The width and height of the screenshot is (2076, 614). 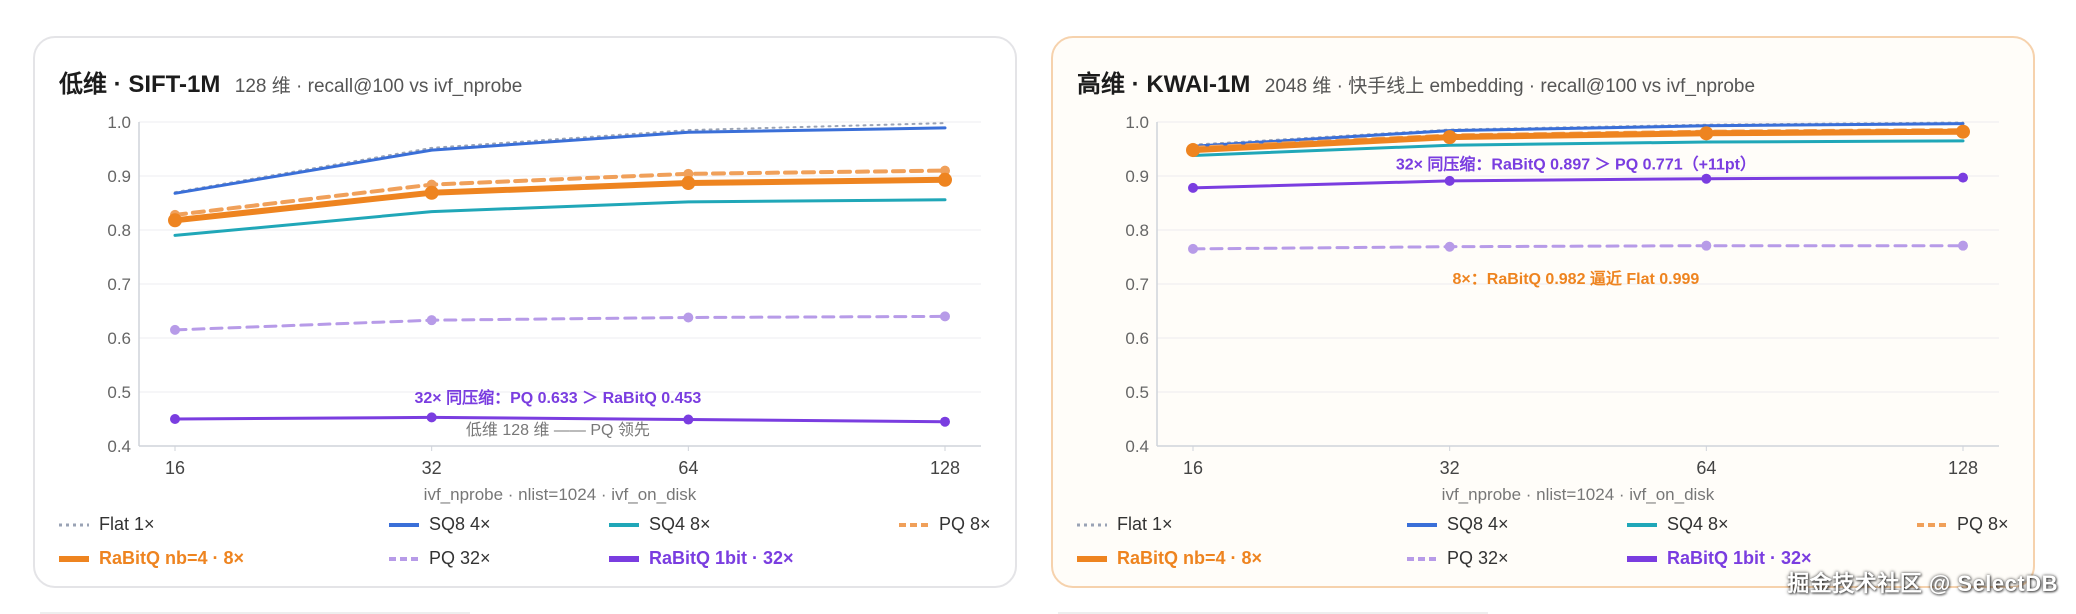 What do you see at coordinates (127, 524) in the screenshot?
I see `legend-label: Flat 1×` at bounding box center [127, 524].